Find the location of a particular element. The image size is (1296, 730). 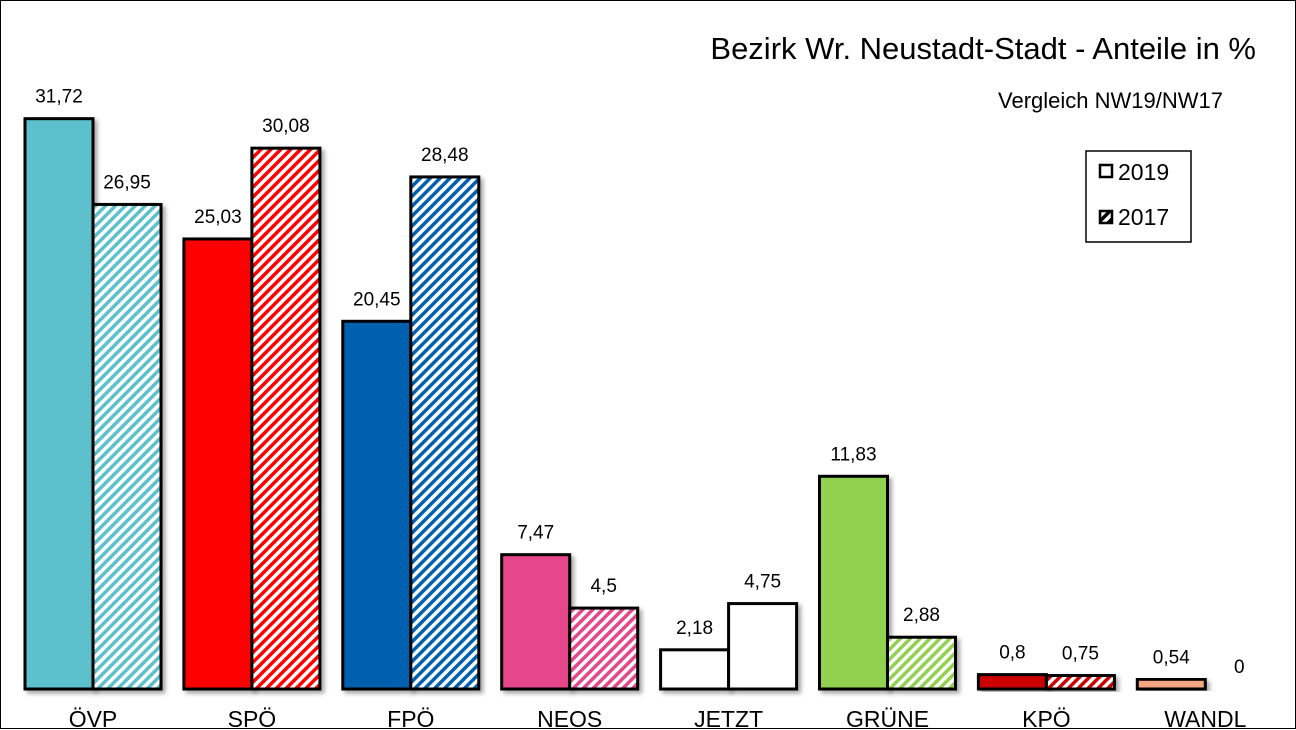

category-labels-group: ÖVP SPÖ FPÖ NEOS JETZT GRÜNE KPÖ WANDL is located at coordinates (658, 718).